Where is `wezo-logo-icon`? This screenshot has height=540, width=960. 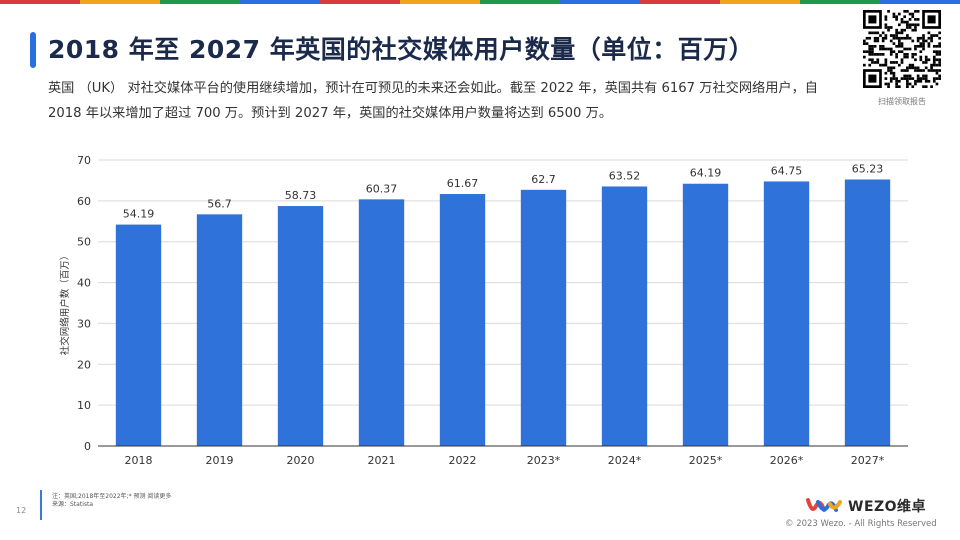 wezo-logo-icon is located at coordinates (824, 505).